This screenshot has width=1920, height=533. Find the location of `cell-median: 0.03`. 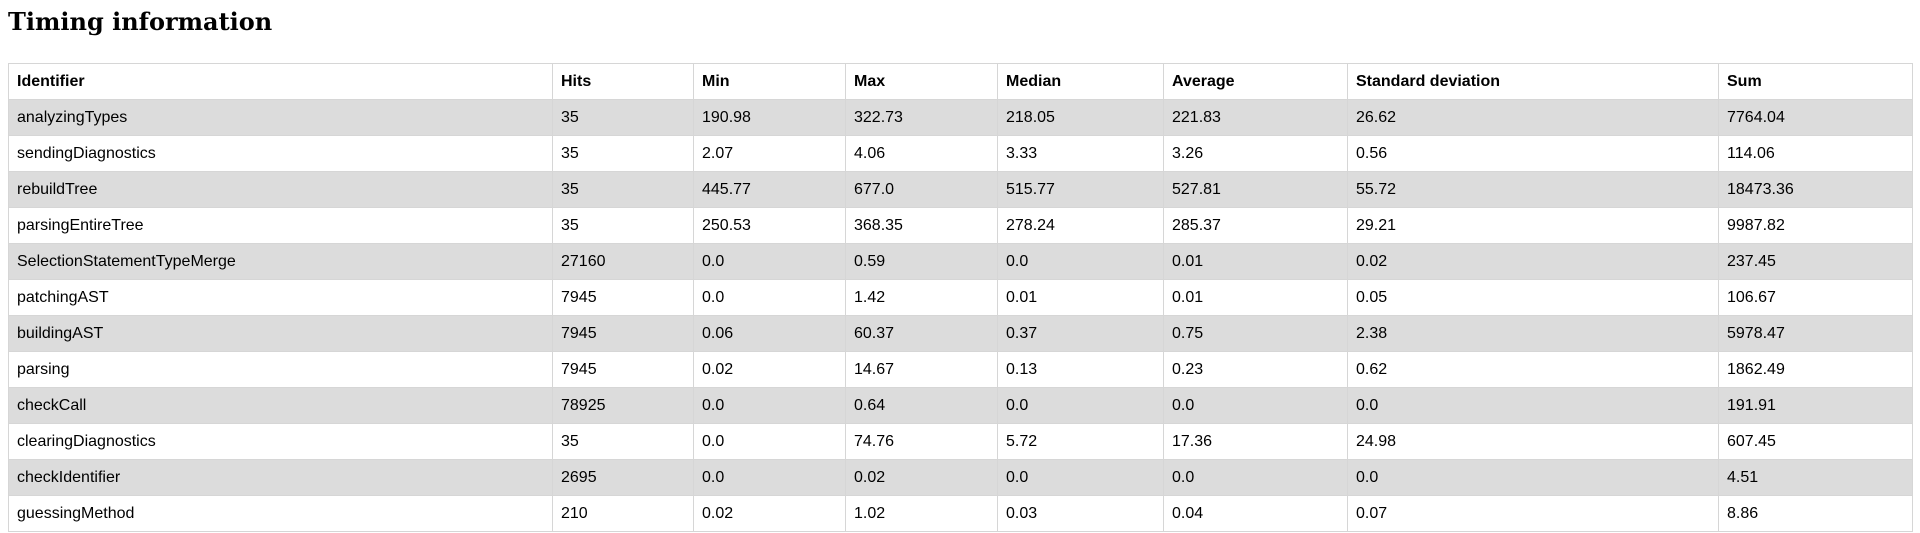

cell-median: 0.03 is located at coordinates (1080, 513).